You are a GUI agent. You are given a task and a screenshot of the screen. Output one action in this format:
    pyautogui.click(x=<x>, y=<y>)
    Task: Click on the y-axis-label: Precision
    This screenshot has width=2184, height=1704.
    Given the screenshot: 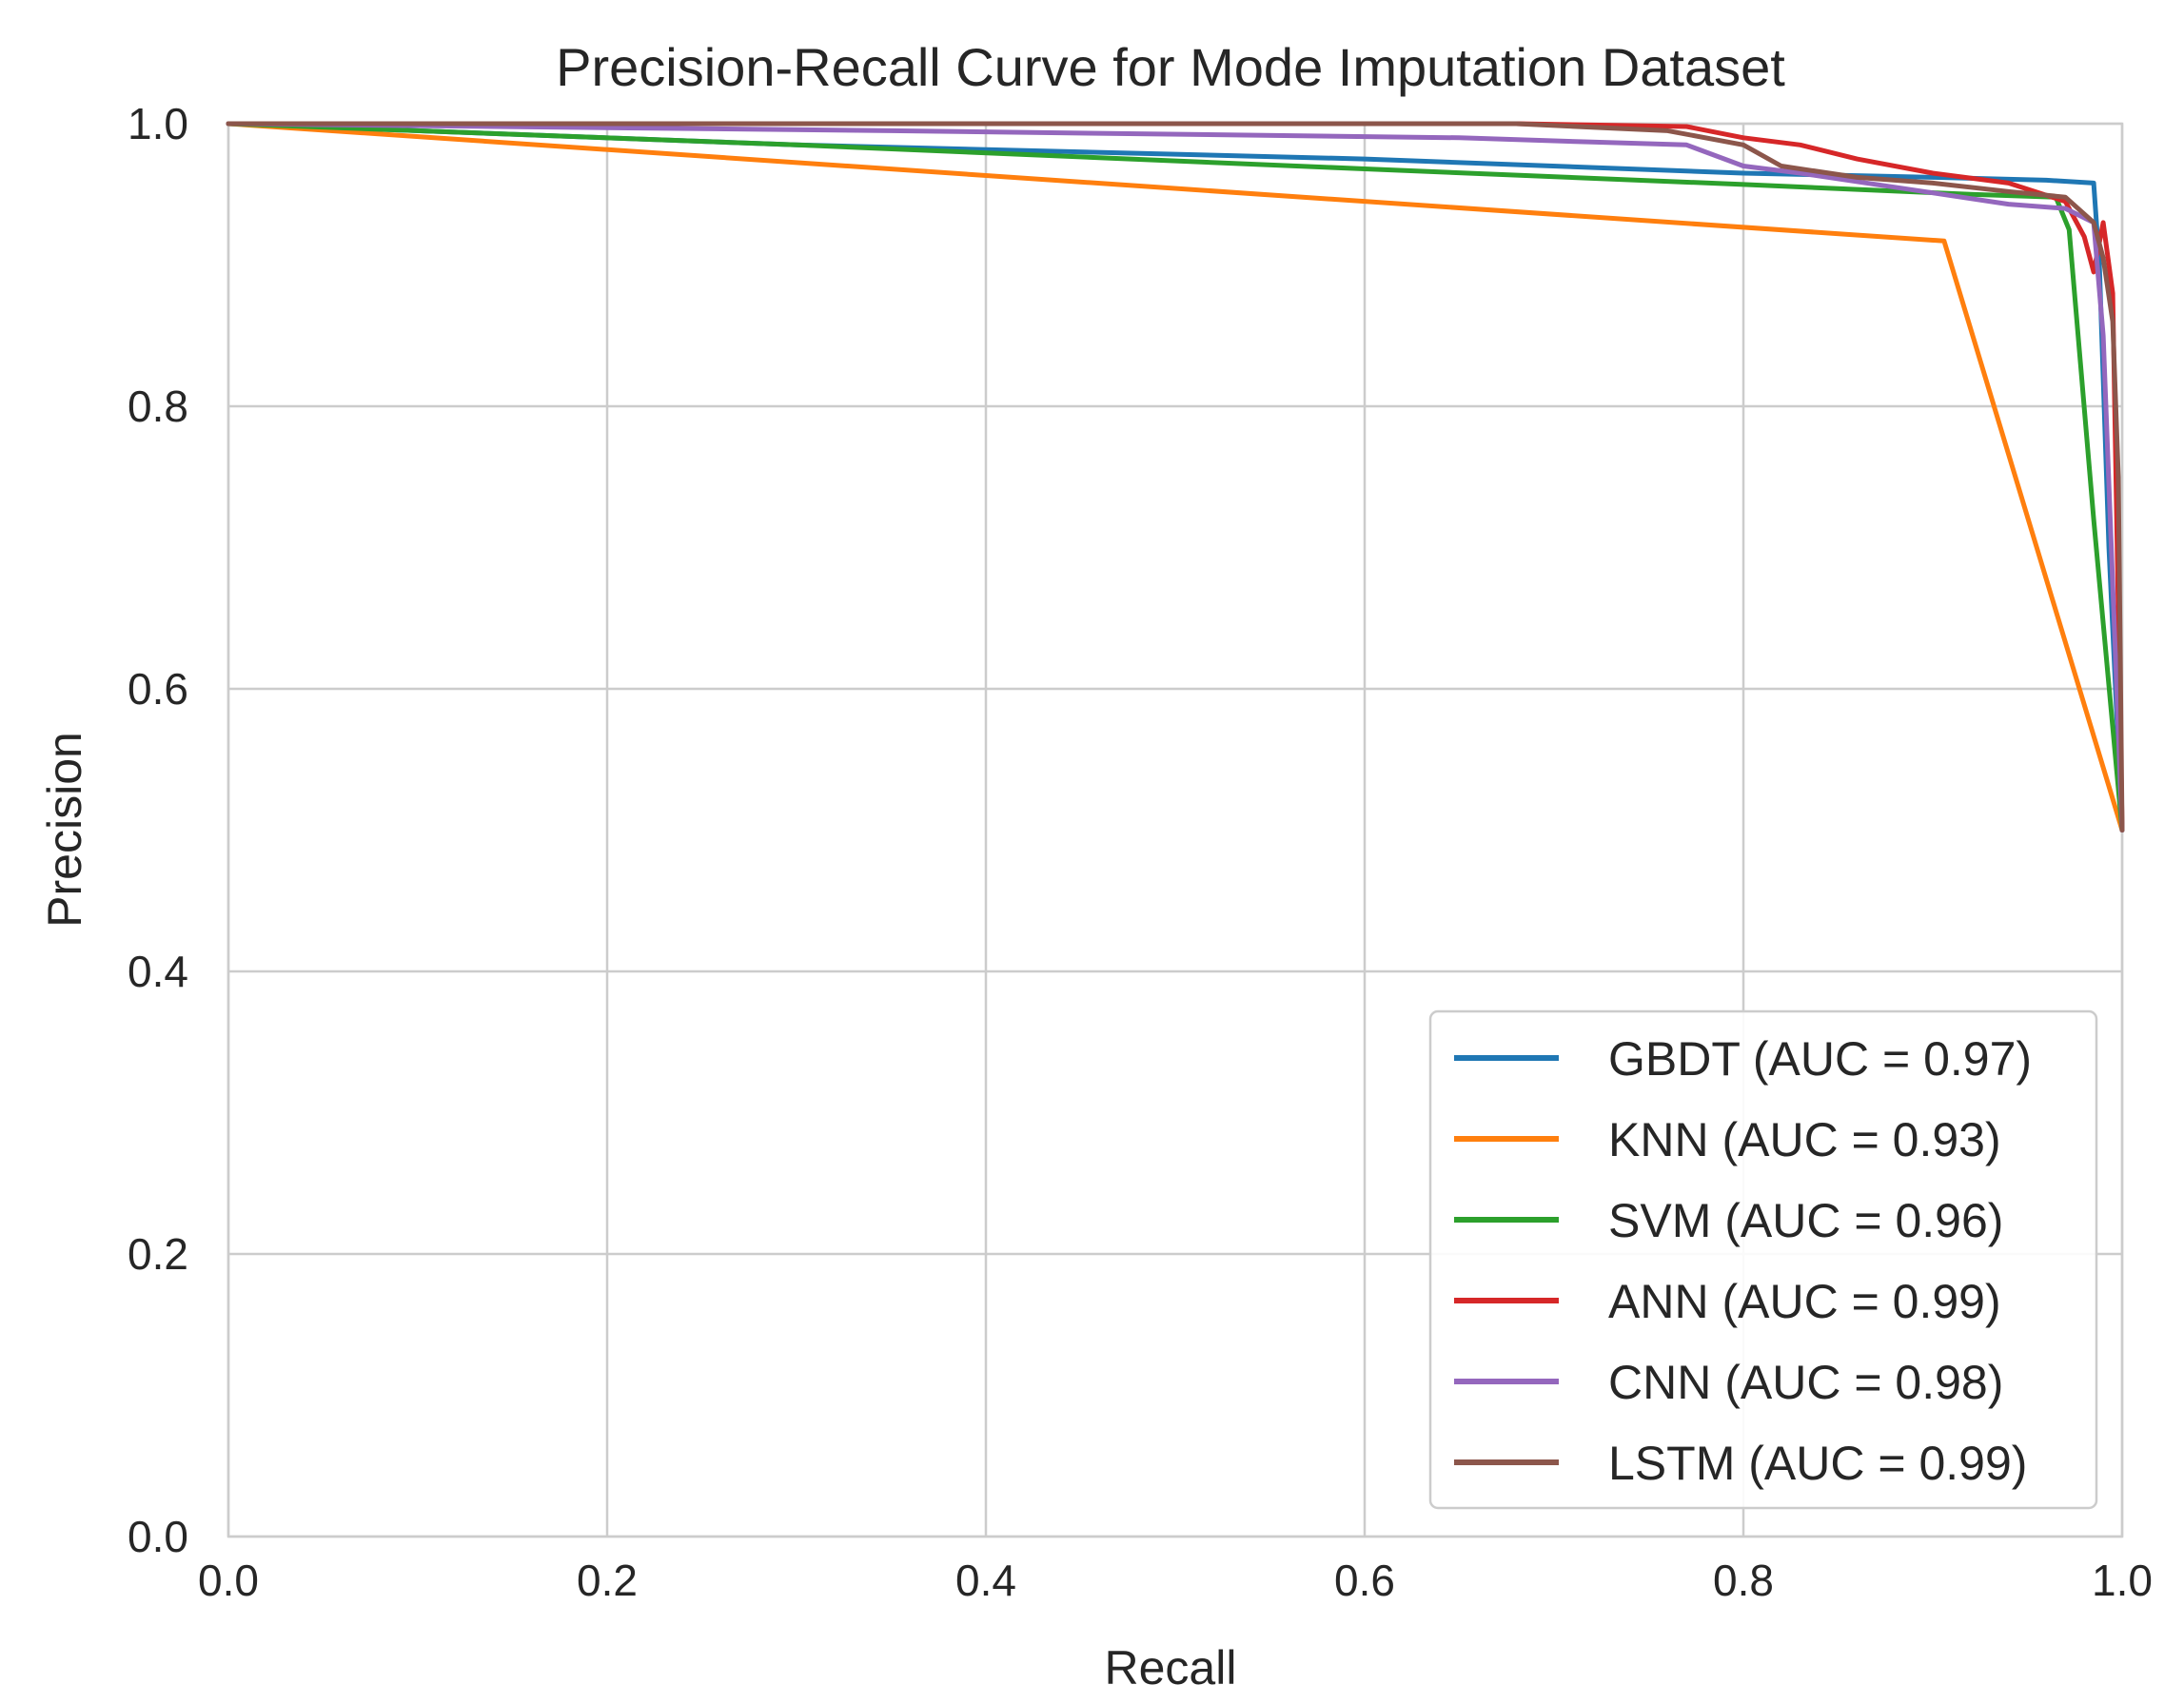 What is the action you would take?
    pyautogui.click(x=64, y=830)
    